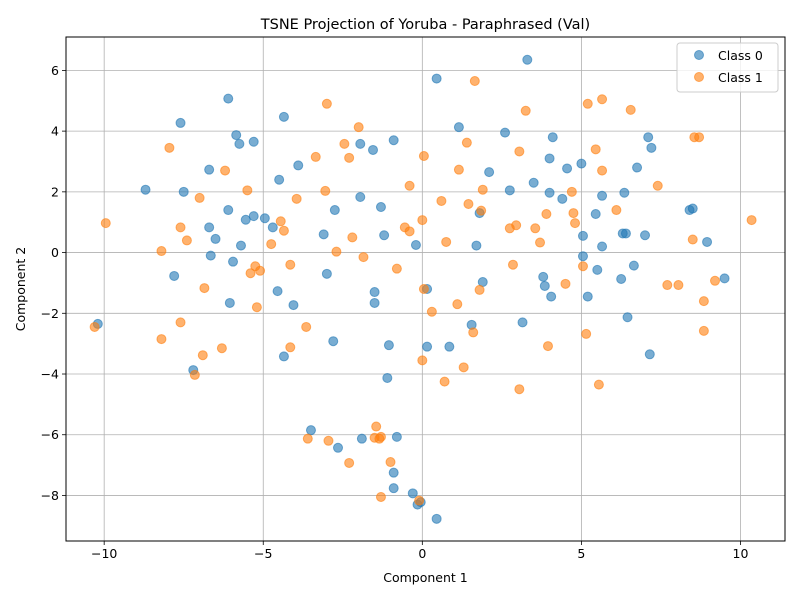 This screenshot has height=600, width=800. What do you see at coordinates (740, 77) in the screenshot?
I see `legend-label-class-1: Class 1` at bounding box center [740, 77].